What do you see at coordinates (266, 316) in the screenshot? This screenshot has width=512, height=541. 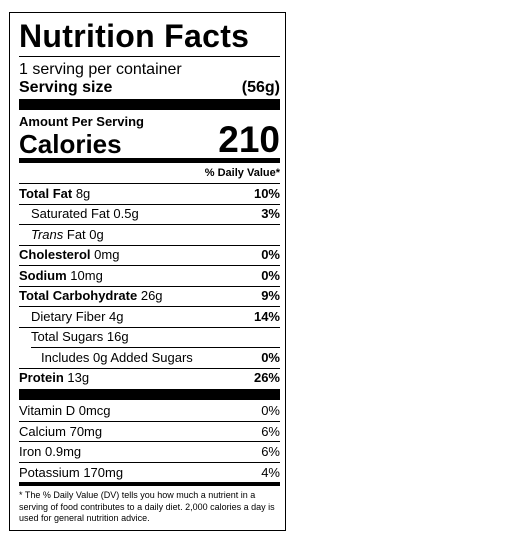 I see `daily-value: 14%` at bounding box center [266, 316].